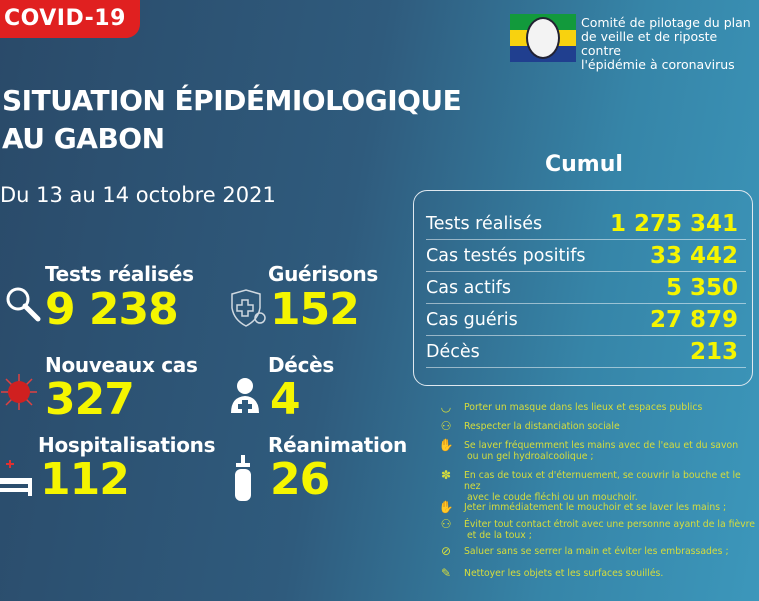 The image size is (759, 601). I want to click on stat-value: 327, so click(90, 399).